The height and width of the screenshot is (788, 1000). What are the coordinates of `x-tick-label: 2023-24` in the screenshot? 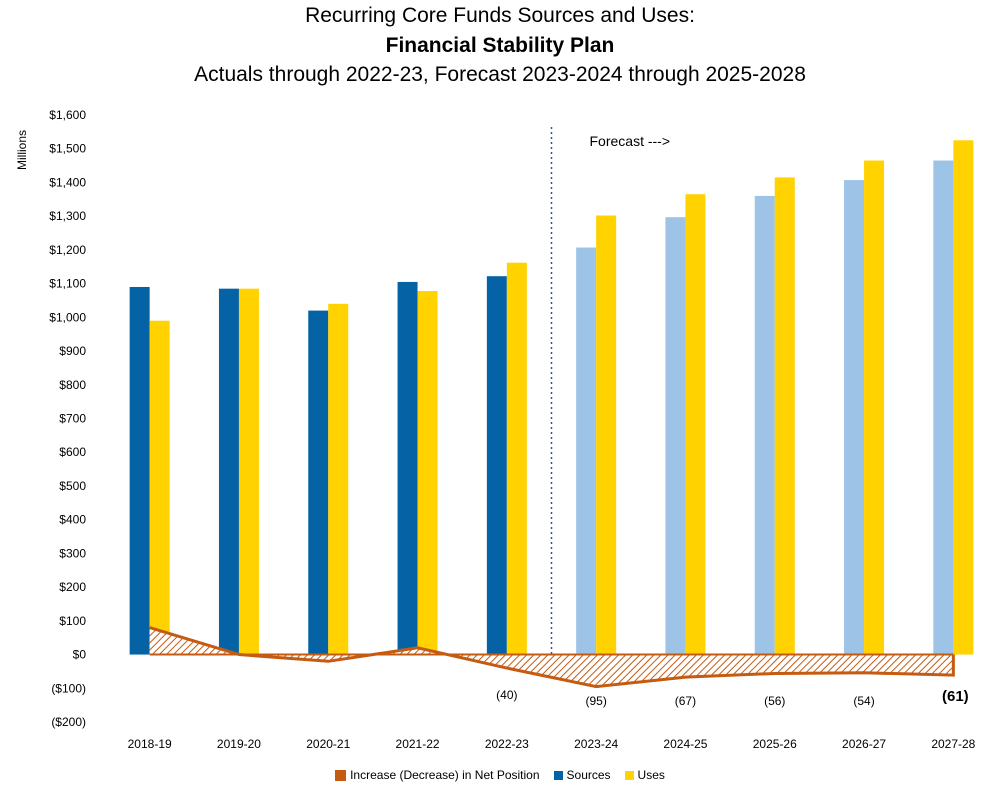 It's located at (596, 744).